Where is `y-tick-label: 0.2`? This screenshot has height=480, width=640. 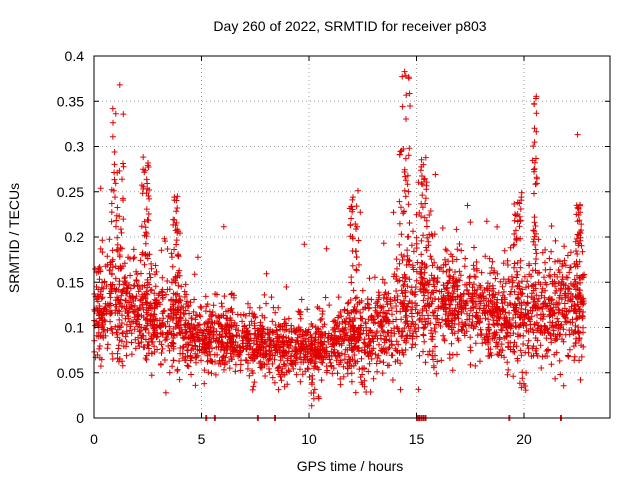 y-tick-label: 0.2 is located at coordinates (75, 237).